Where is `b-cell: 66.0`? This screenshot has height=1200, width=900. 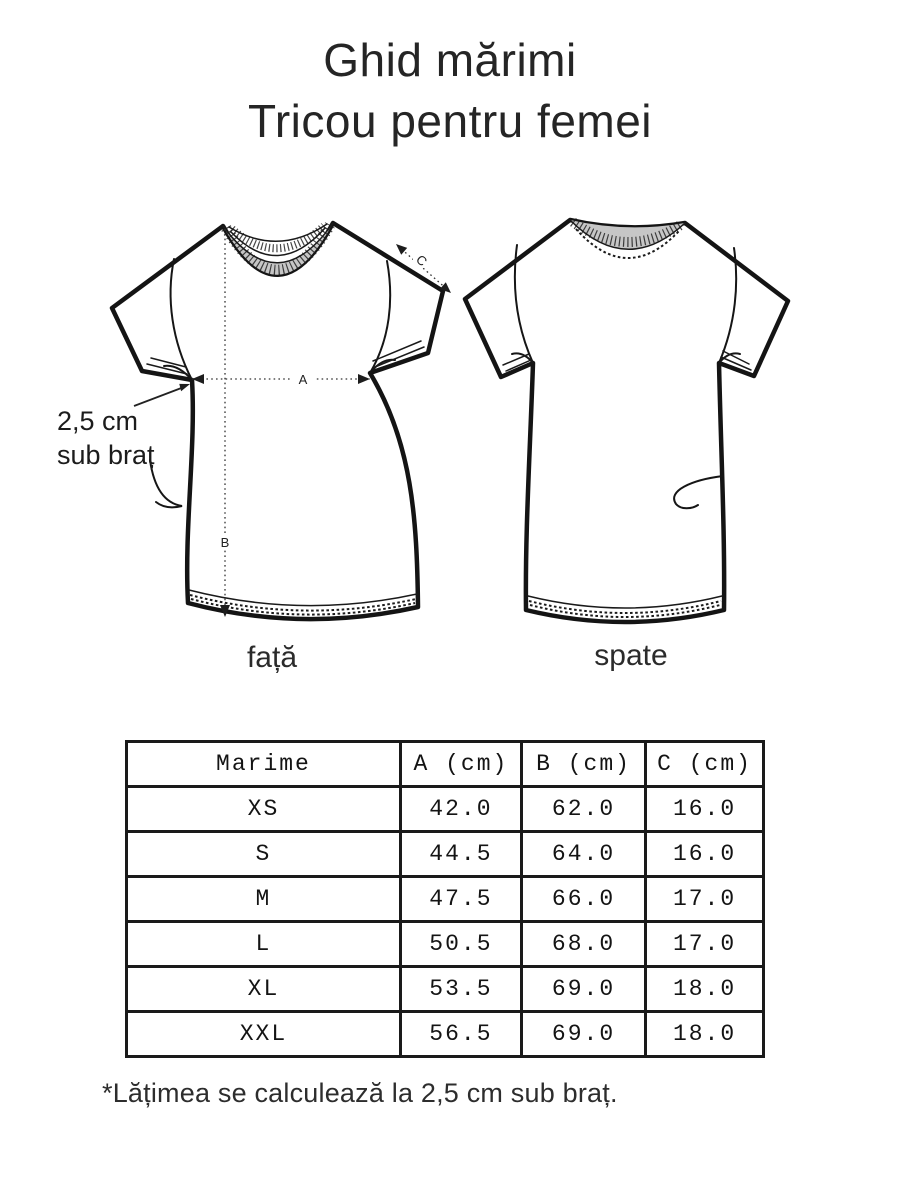 b-cell: 66.0 is located at coordinates (583, 899).